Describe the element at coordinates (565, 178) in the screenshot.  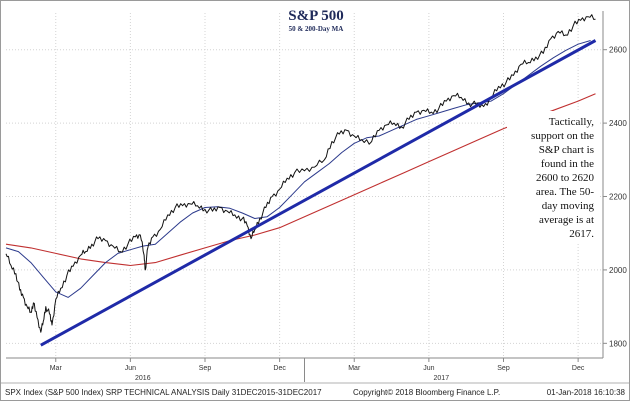
I see `annotation-line: 2600 to 2620` at that location.